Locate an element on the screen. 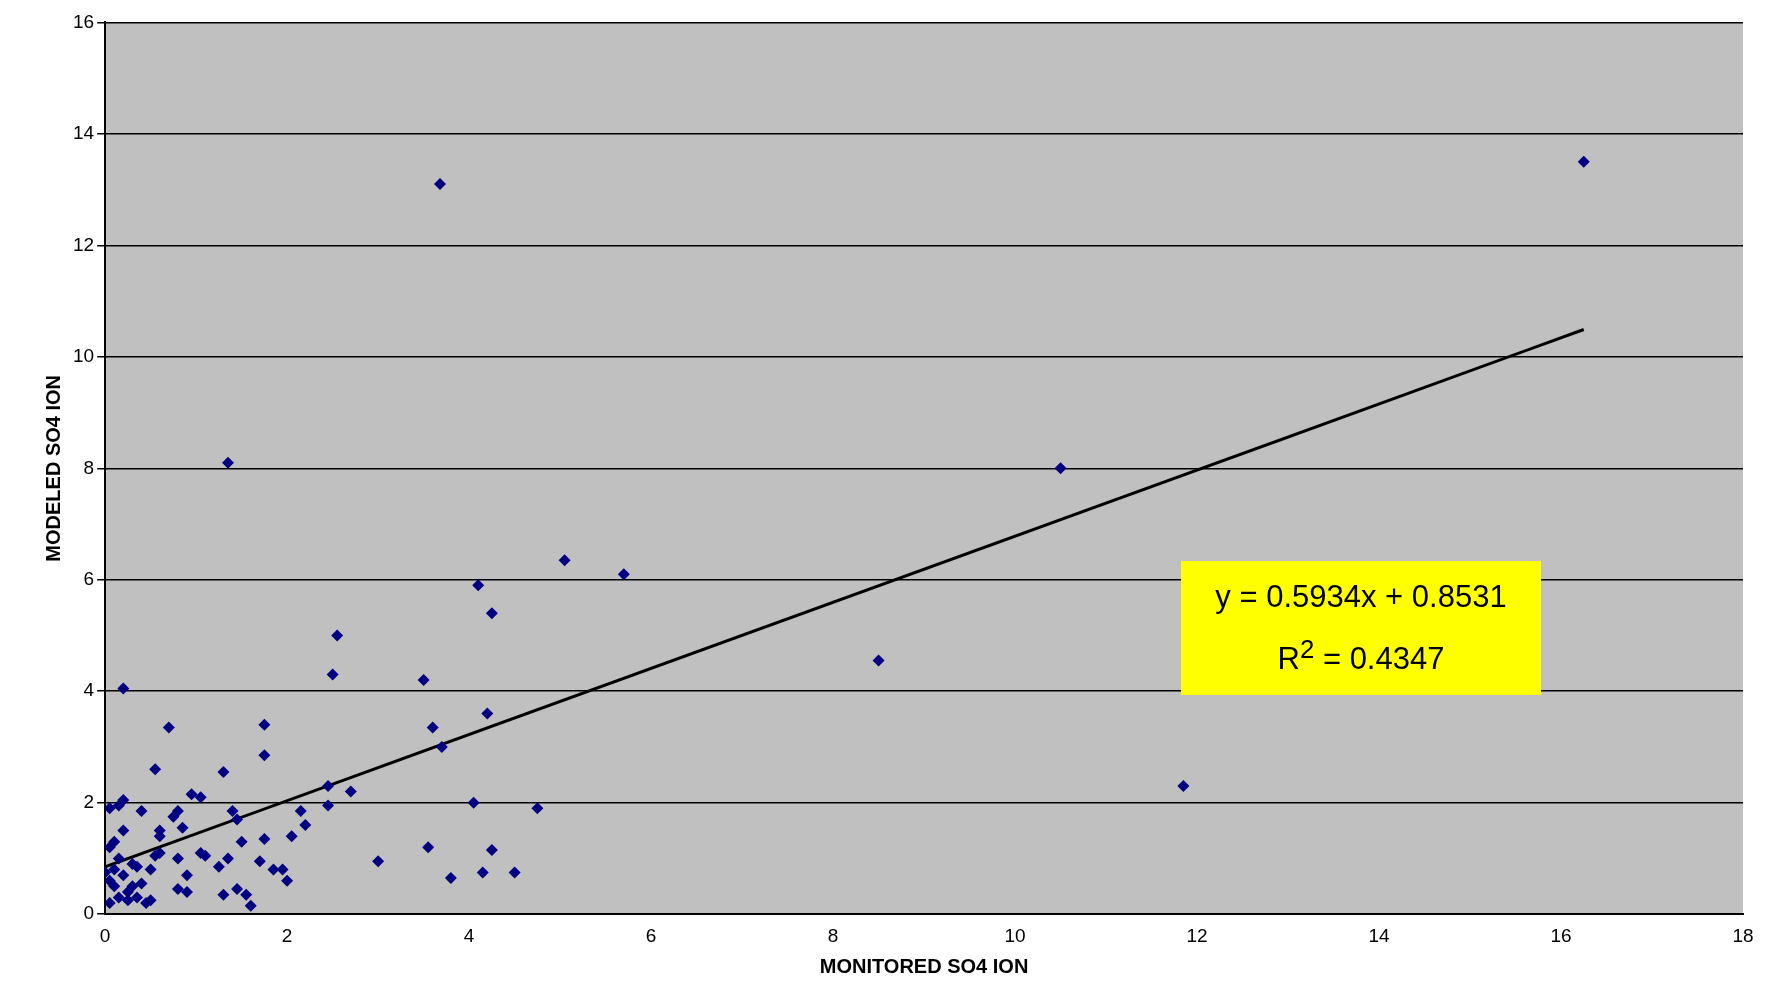  y-tick-label: 6 is located at coordinates (89, 579).